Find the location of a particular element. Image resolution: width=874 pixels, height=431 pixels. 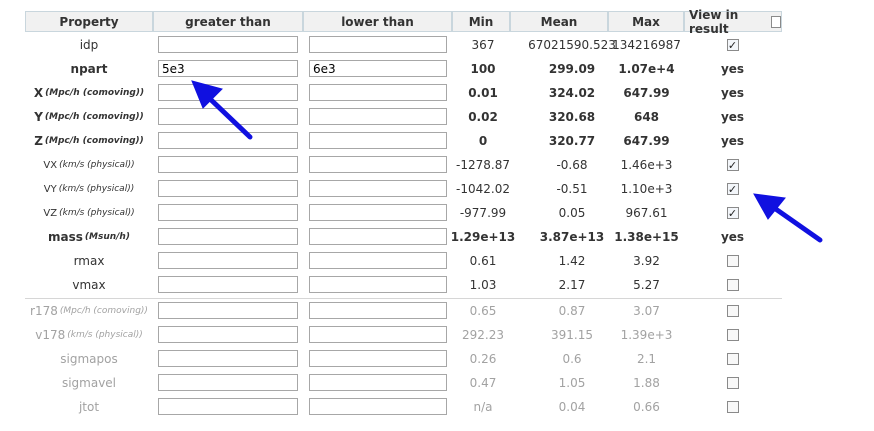

mean-value: 0.05 is located at coordinates (572, 213).